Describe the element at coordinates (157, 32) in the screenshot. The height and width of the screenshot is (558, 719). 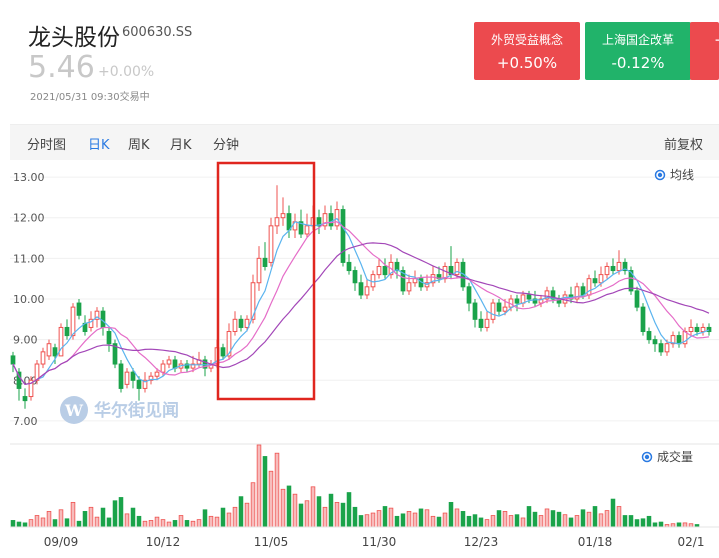
I see `stock-code: 600630.SS` at that location.